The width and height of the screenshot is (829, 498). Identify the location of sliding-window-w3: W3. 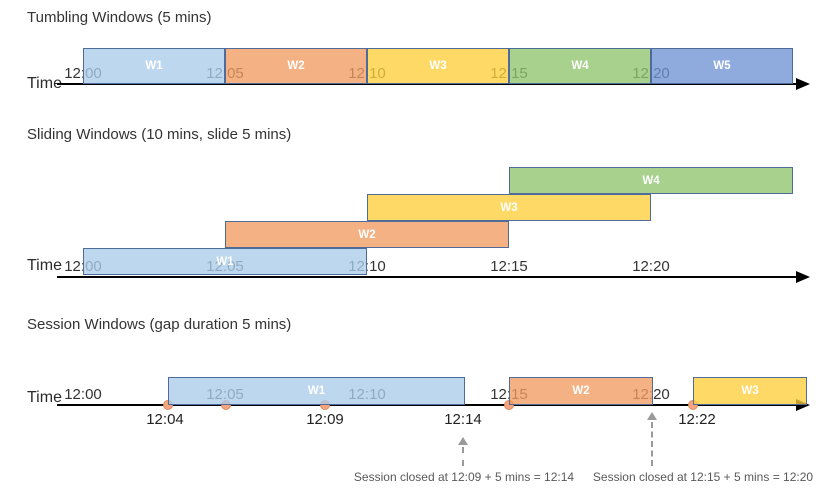
(509, 207).